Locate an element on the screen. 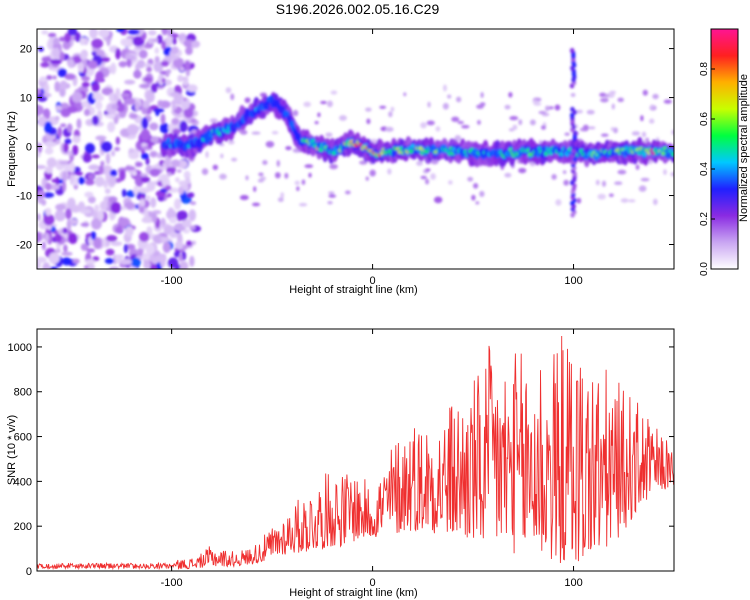 This screenshot has height=600, width=750. spike-cell is located at coordinates (572, 51).